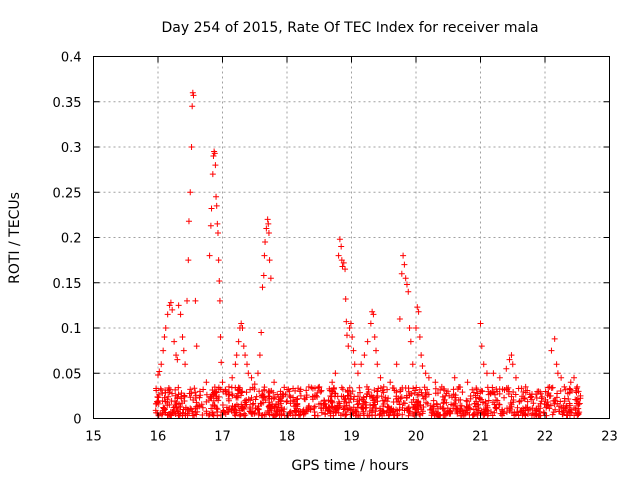 This screenshot has height=480, width=640. I want to click on y-tick-label: 0.3, so click(71, 148).